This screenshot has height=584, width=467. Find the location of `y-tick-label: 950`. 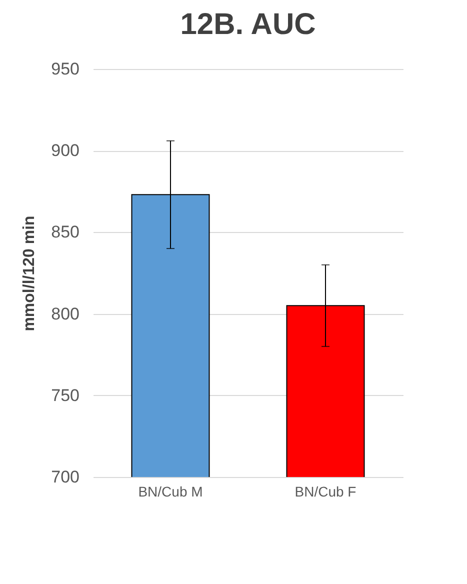

y-tick-label: 950 is located at coordinates (65, 69).